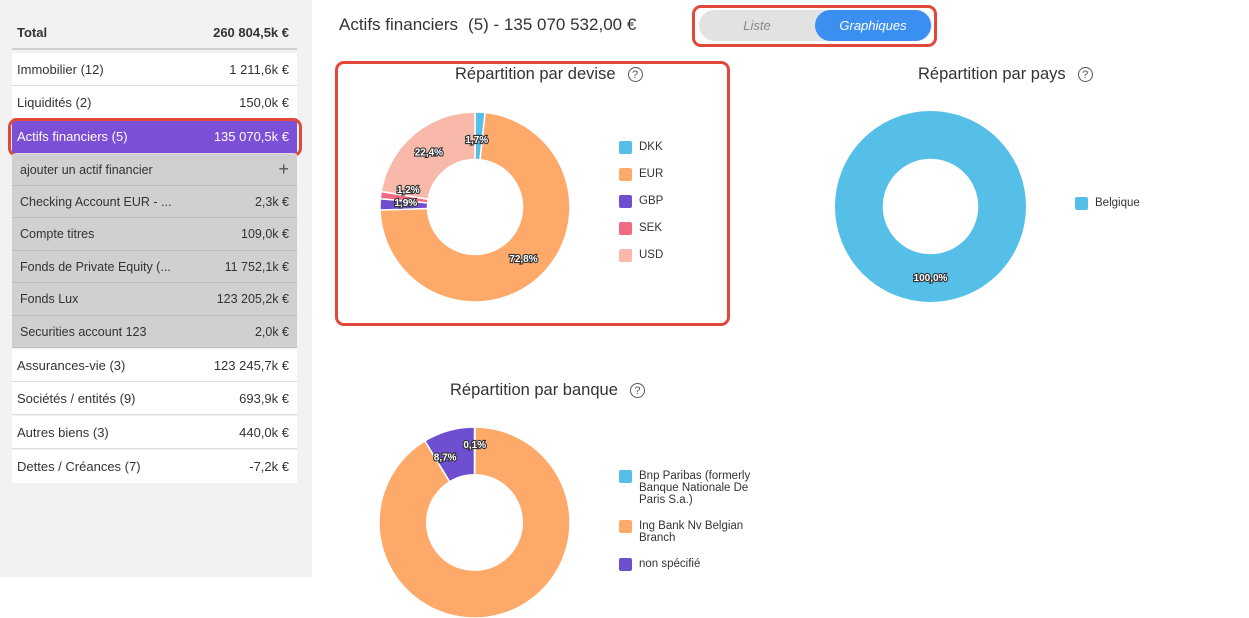 The image size is (1249, 618). Describe the element at coordinates (251, 136) in the screenshot. I see `sidebar-item-value: 135 070,5k €` at that location.